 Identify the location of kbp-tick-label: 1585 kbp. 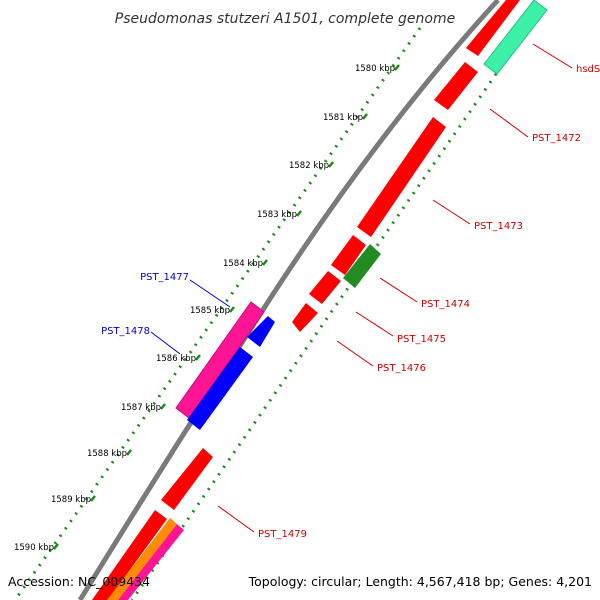
(210, 311).